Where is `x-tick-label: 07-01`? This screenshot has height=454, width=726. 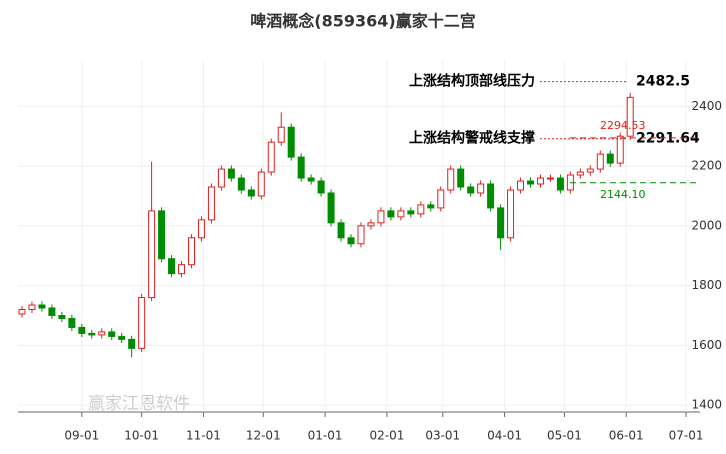
x-tick-label: 07-01 is located at coordinates (686, 436).